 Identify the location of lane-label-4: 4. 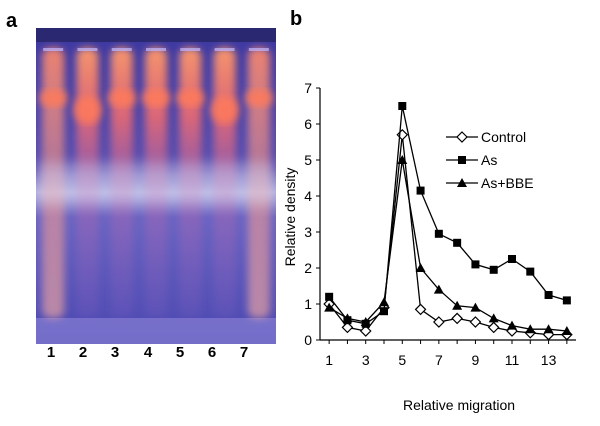
(148, 352).